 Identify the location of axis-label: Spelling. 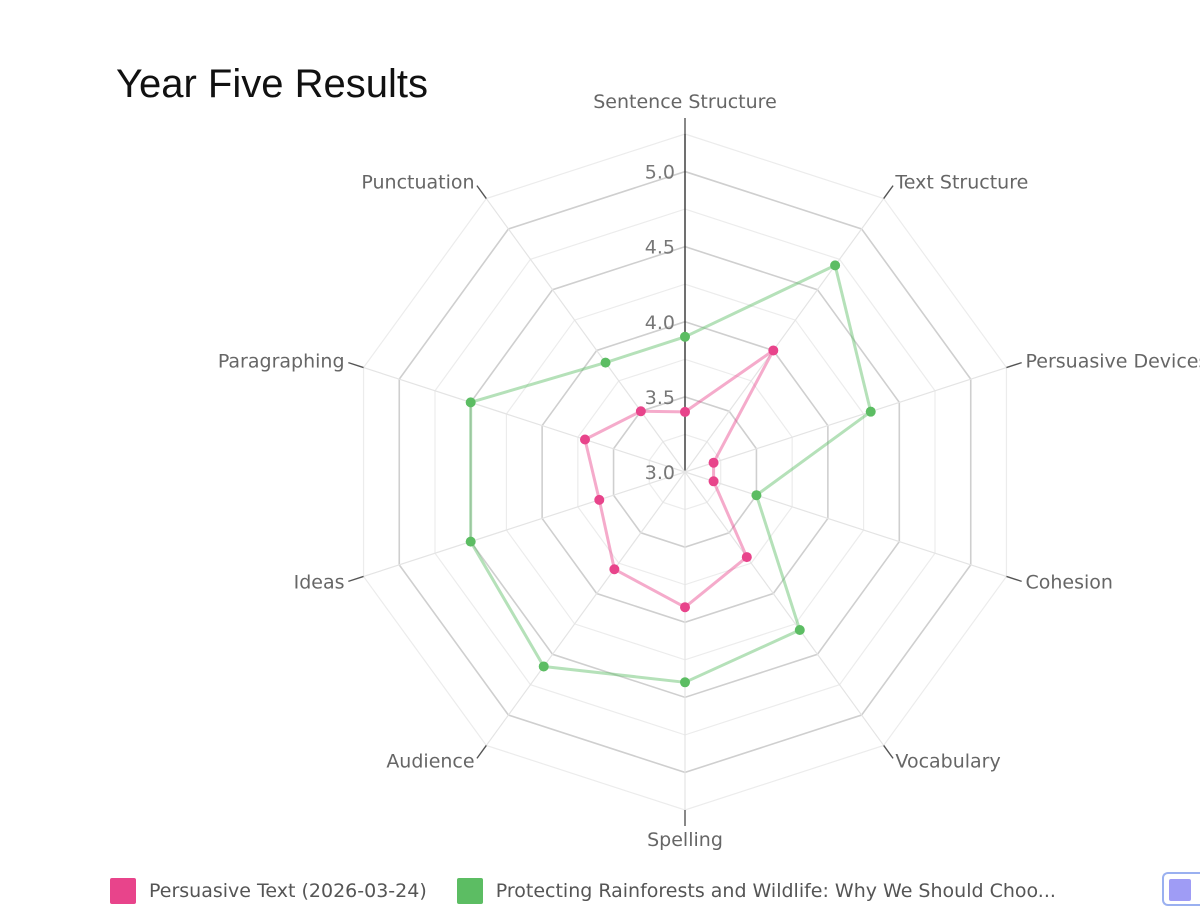
(685, 840).